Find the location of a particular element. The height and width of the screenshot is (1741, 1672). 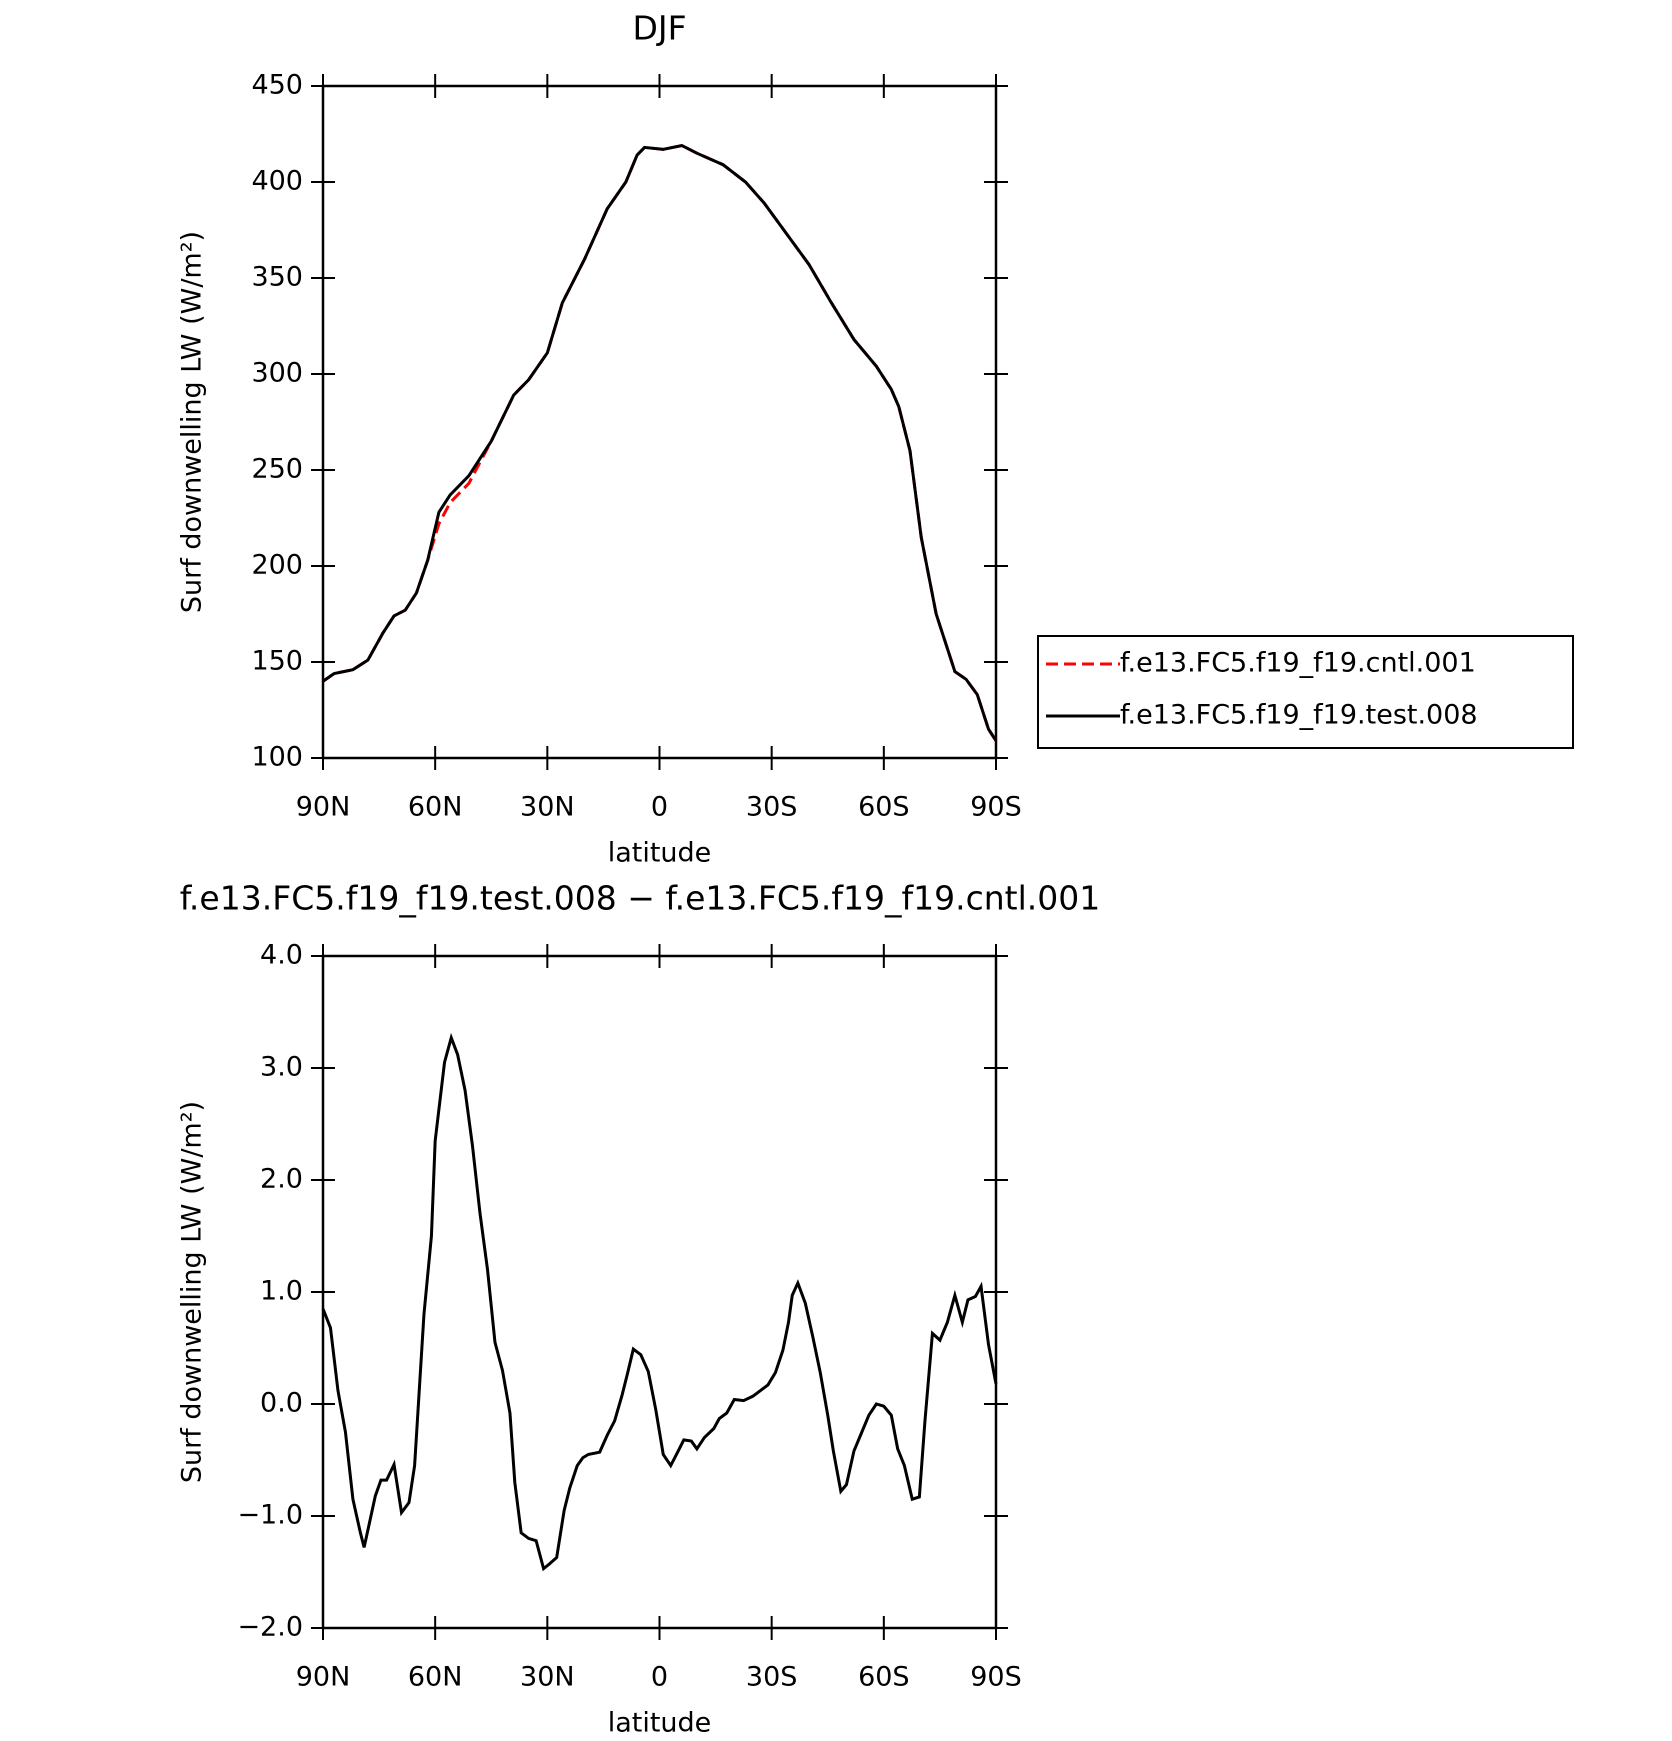

y-tick-label: 3.0 is located at coordinates (281, 1067).